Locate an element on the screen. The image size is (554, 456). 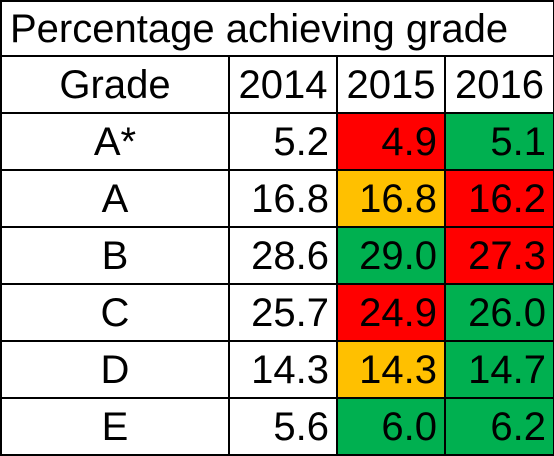
table-row: A 16.8 16.8 16.2 is located at coordinates (277, 198).